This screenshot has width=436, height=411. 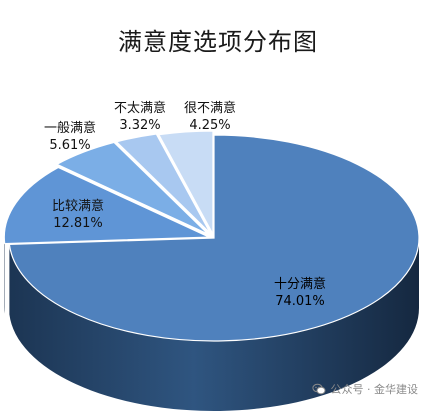 I want to click on pie-label-value-very-dissatisfied: 4.25%, so click(x=209, y=125).